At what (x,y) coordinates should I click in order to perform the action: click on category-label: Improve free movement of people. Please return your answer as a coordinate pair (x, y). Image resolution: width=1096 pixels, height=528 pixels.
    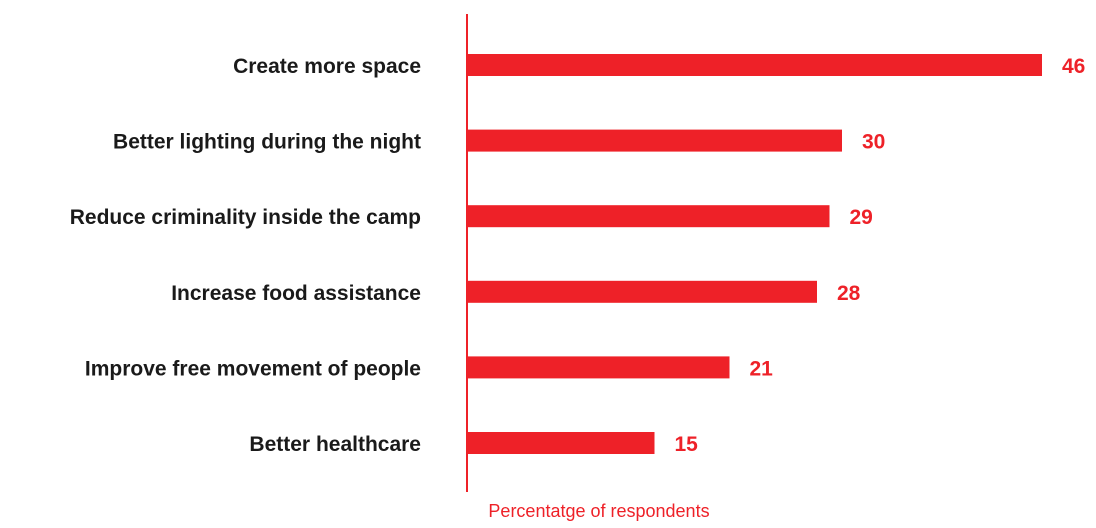
    Looking at the image, I should click on (253, 368).